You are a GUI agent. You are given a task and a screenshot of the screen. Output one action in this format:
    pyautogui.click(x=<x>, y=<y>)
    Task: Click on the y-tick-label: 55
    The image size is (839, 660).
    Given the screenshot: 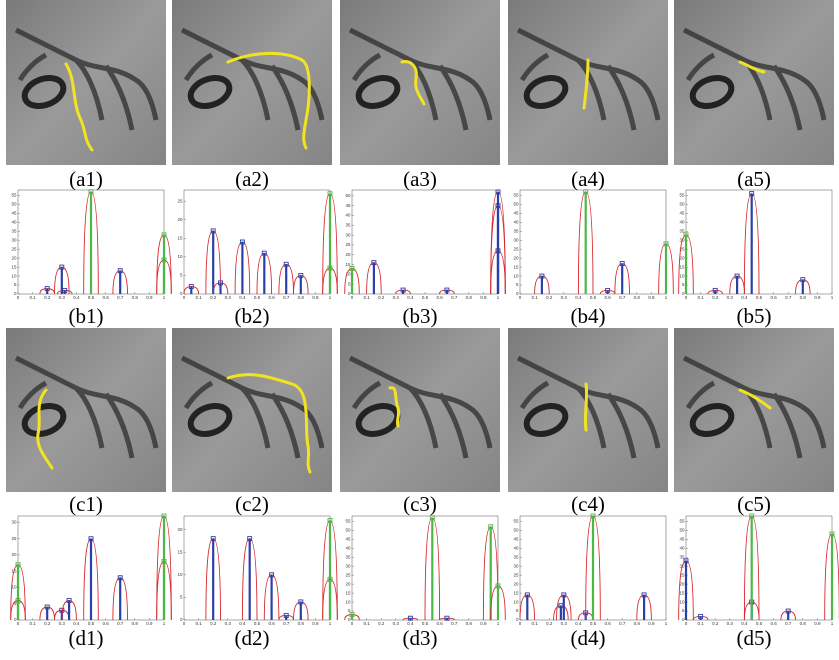 What is the action you would take?
    pyautogui.click(x=14, y=195)
    